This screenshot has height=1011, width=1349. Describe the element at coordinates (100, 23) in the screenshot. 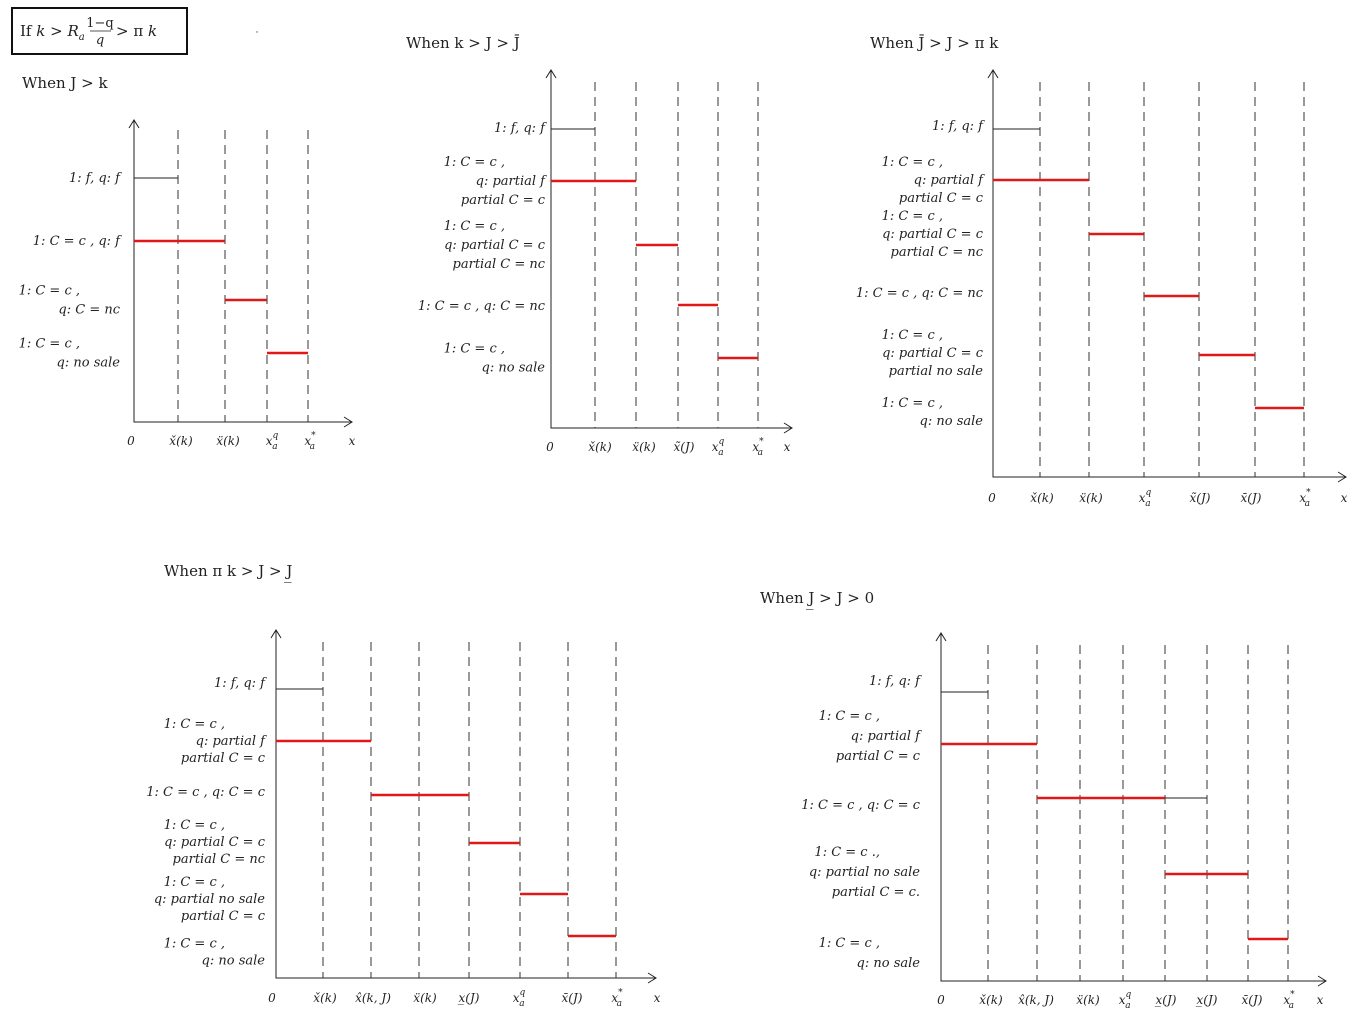

I see `svg-text: 1−q` at that location.